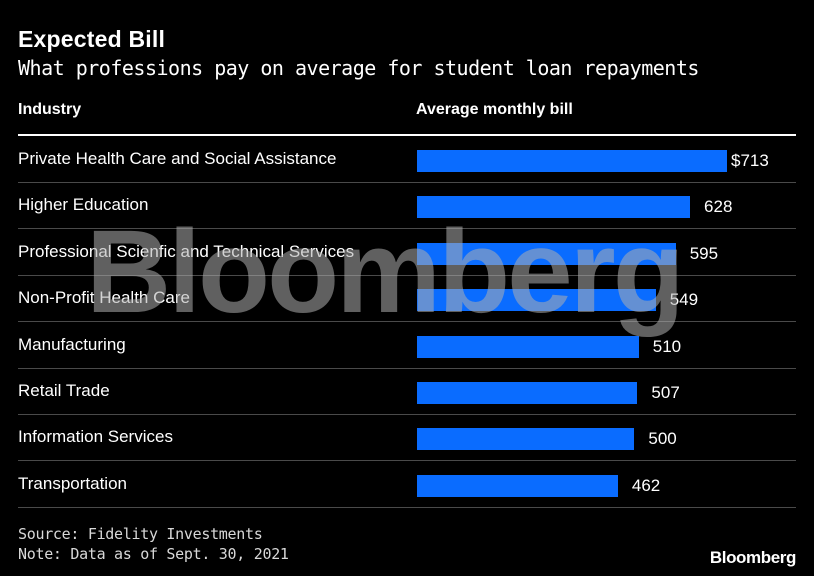 The height and width of the screenshot is (576, 814). I want to click on category-label: Transportation, so click(72, 483).